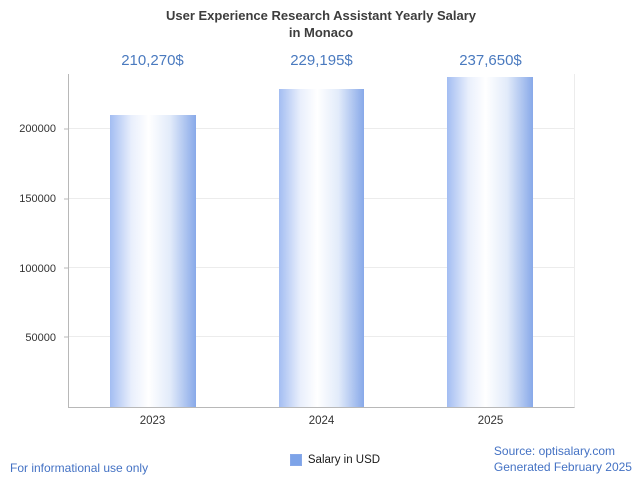  Describe the element at coordinates (37, 268) in the screenshot. I see `y-tick-label: 100000` at that location.